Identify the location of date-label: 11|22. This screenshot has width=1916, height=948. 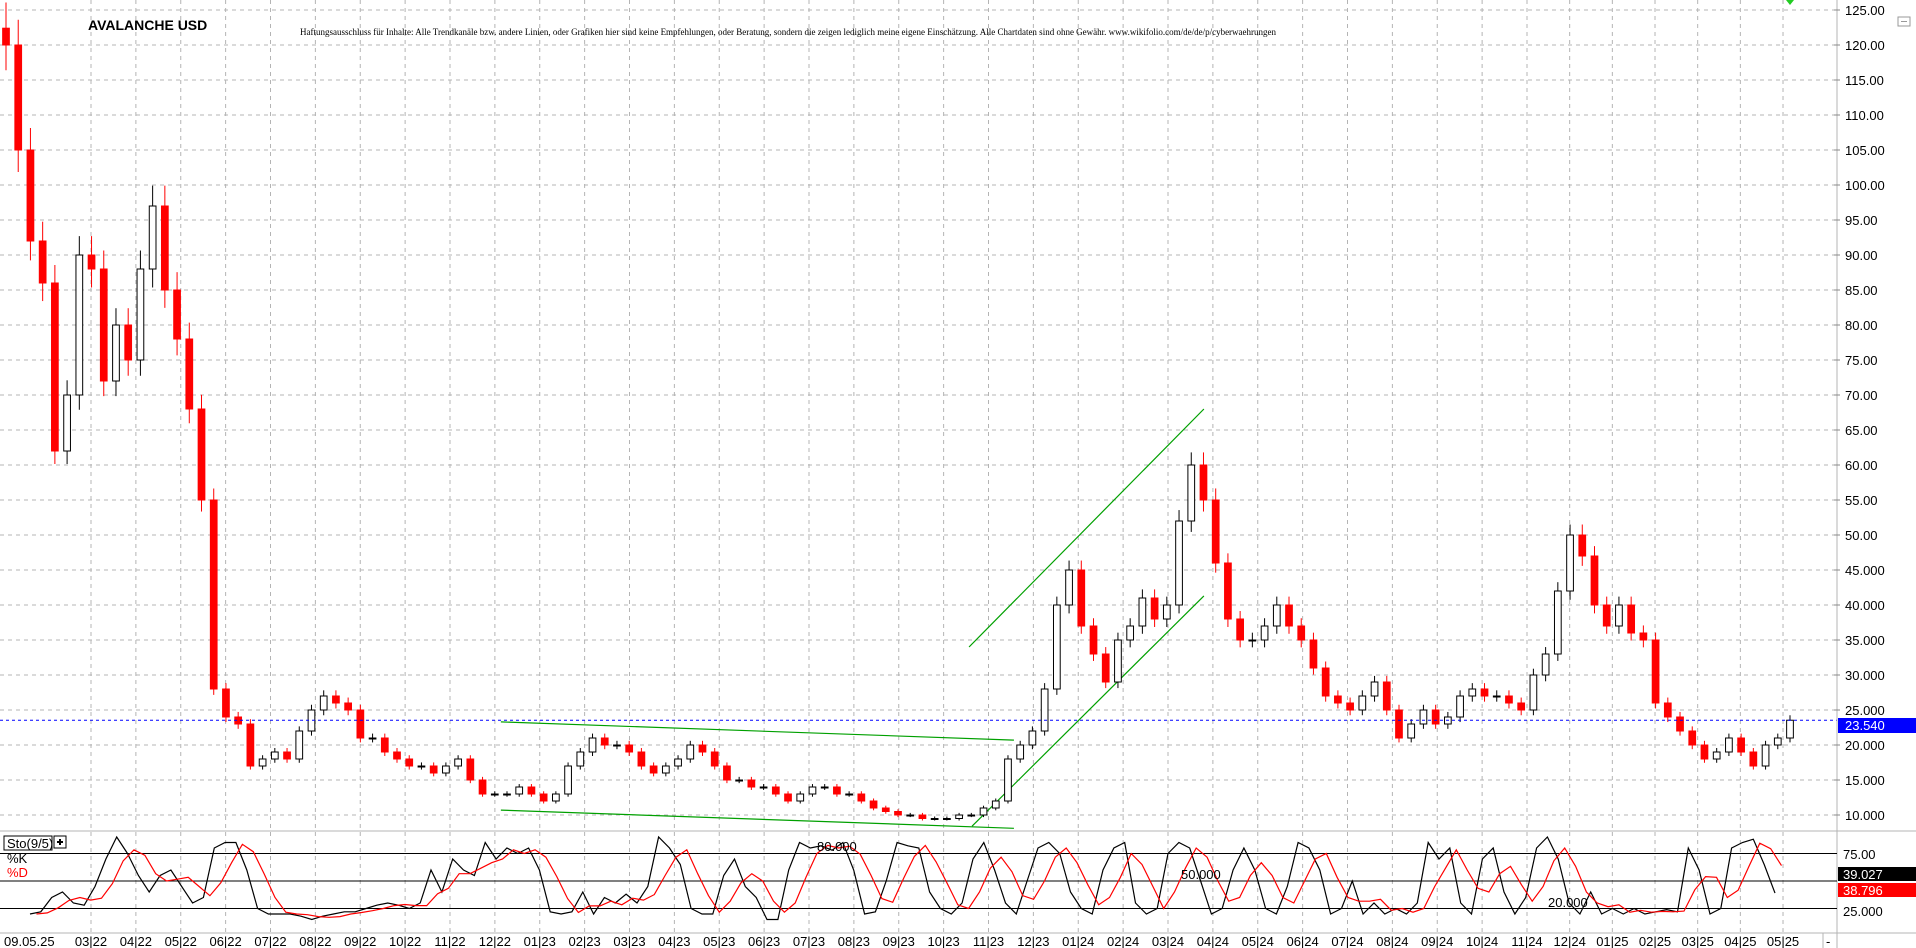
(449, 941).